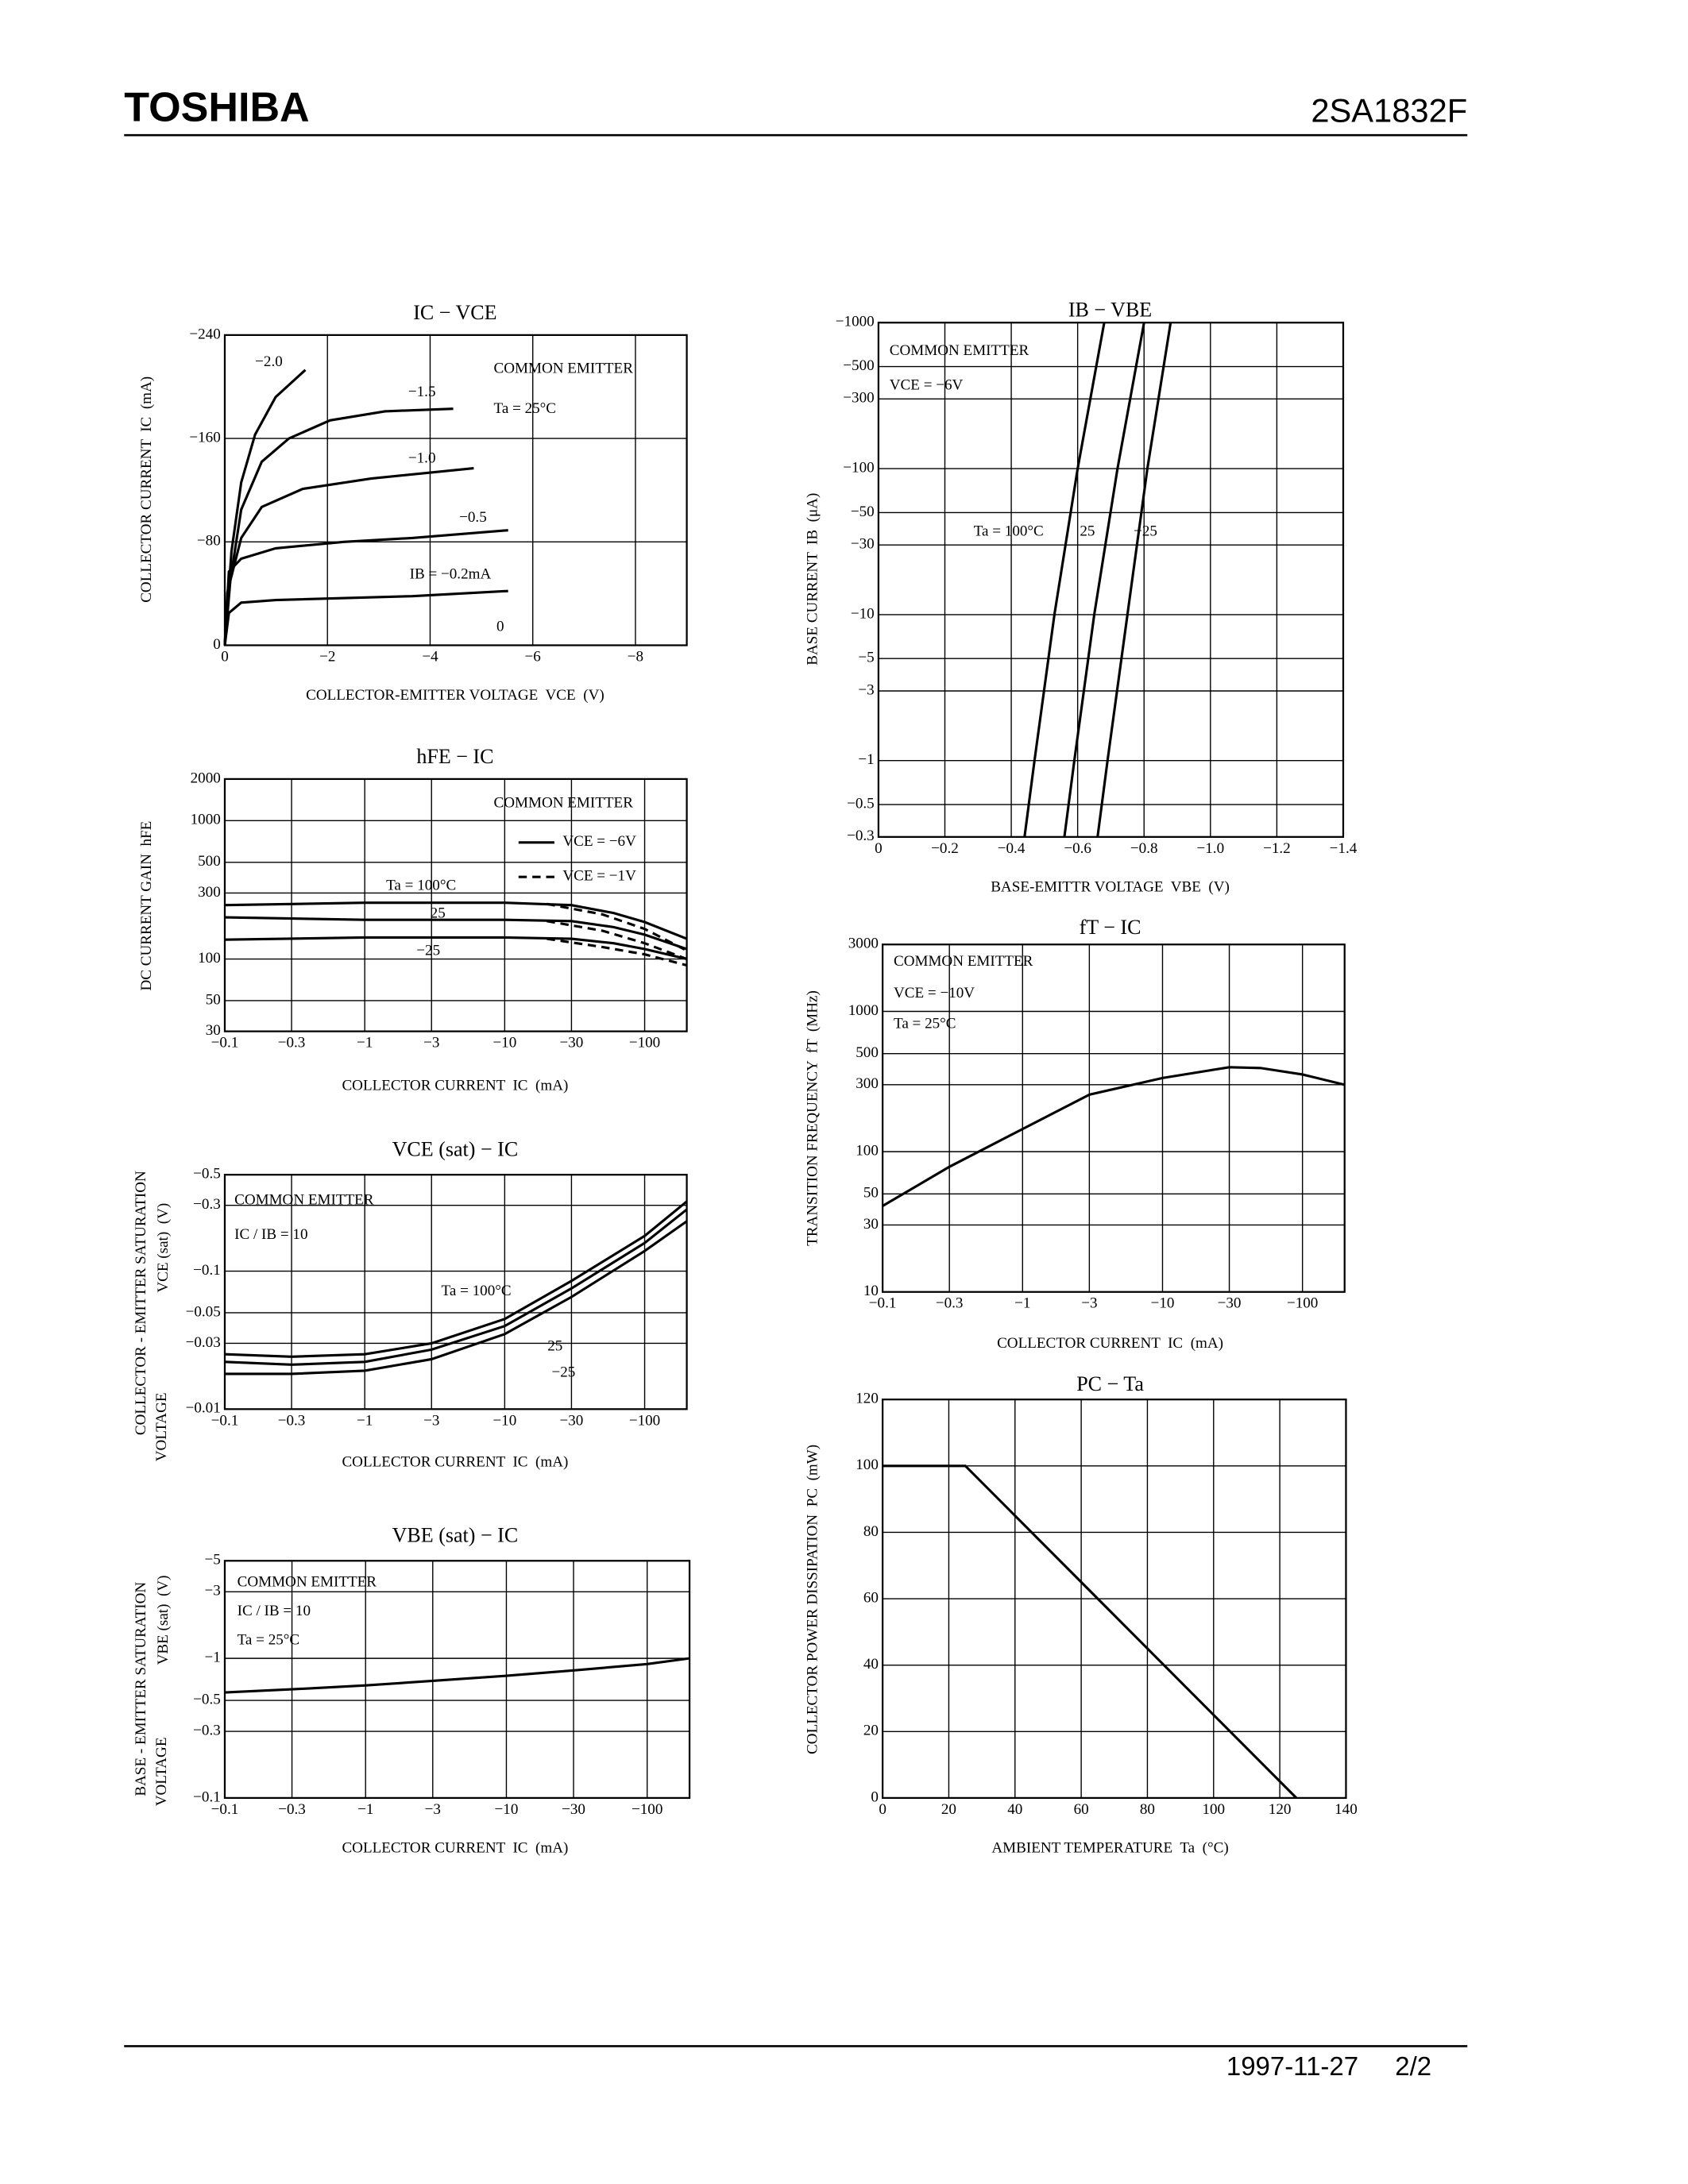 The height and width of the screenshot is (2184, 1688). I want to click on annotation: VCE = −6V, so click(927, 384).